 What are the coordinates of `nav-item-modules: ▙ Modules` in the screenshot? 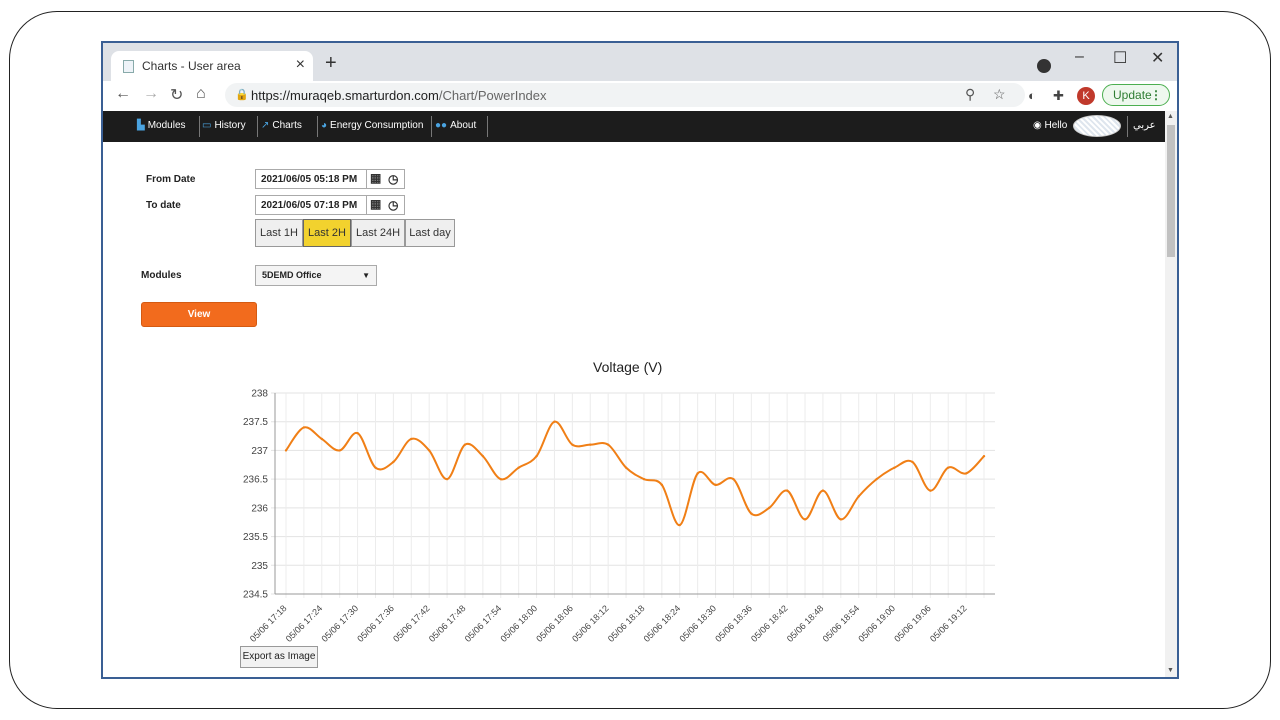 It's located at (161, 125).